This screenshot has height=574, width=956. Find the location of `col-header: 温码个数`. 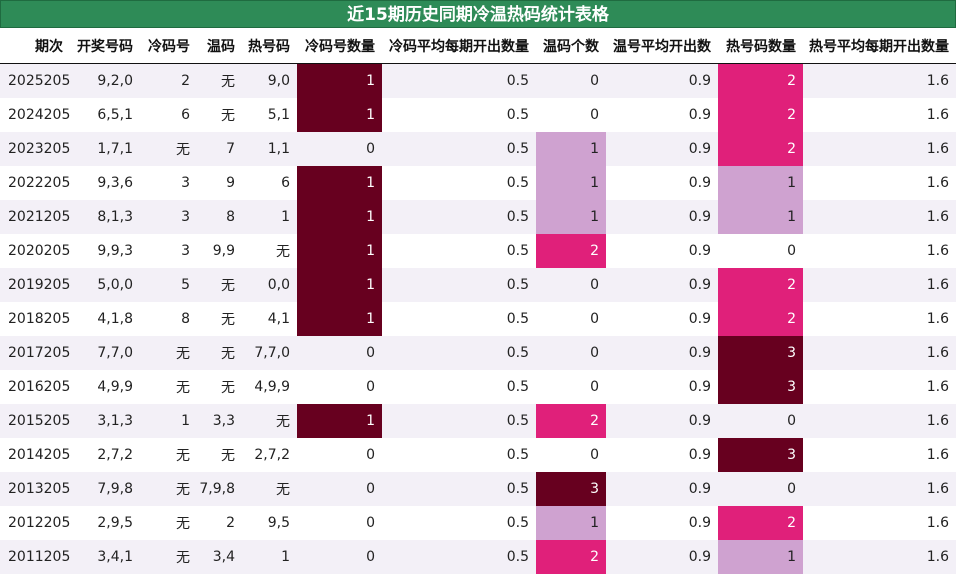

col-header: 温码个数 is located at coordinates (571, 46).